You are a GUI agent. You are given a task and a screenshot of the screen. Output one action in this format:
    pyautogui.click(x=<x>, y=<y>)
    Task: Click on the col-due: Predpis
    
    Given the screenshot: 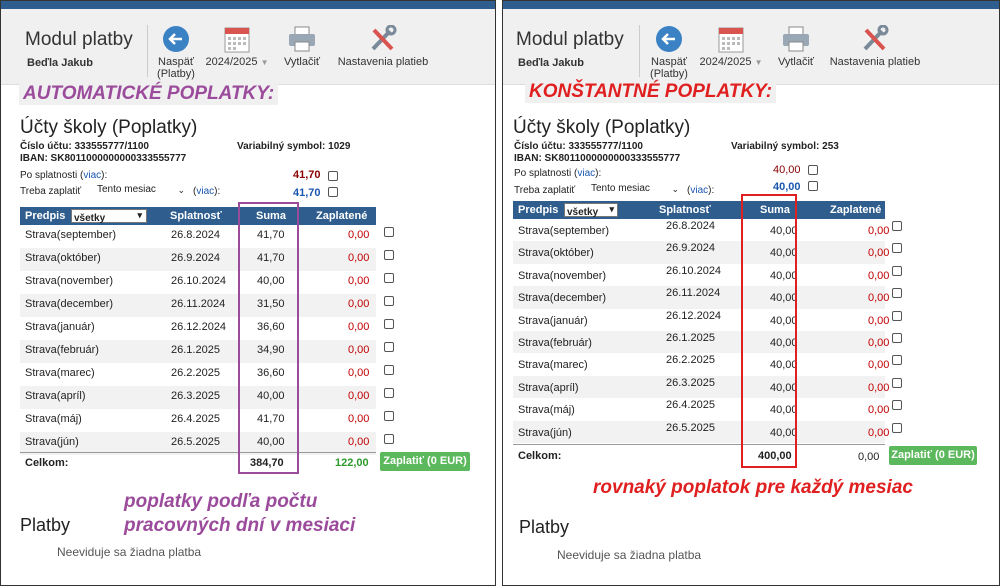 What is the action you would take?
    pyautogui.click(x=538, y=210)
    